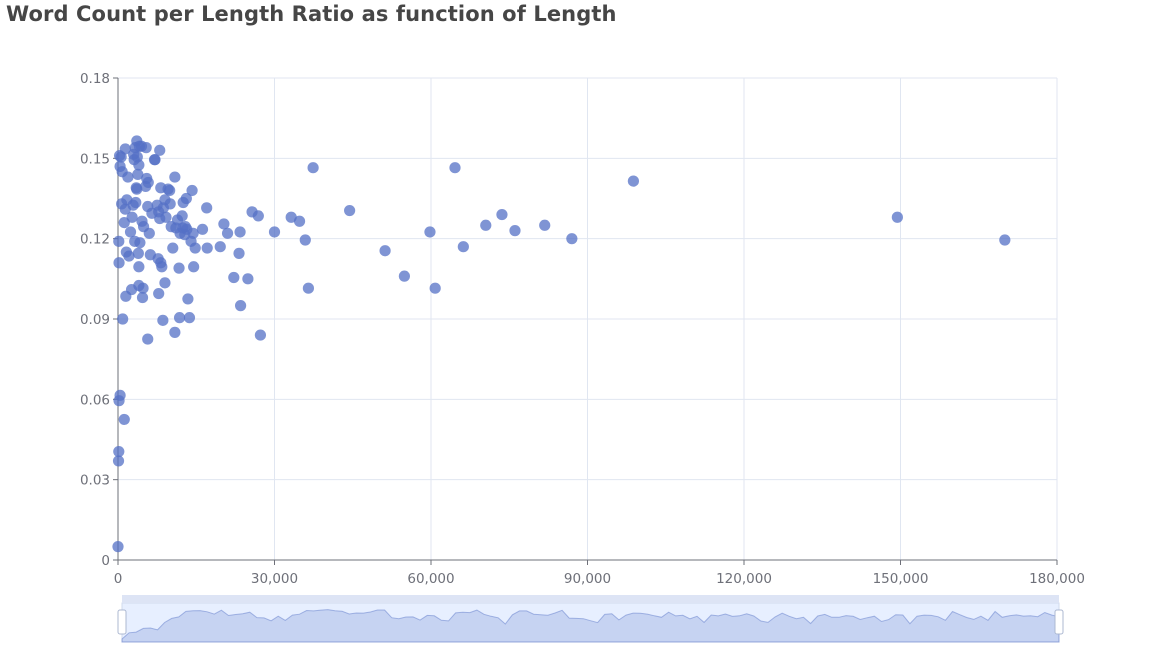 Image resolution: width=1173 pixels, height=652 pixels. I want to click on y-tick-label: 0.06, so click(95, 400).